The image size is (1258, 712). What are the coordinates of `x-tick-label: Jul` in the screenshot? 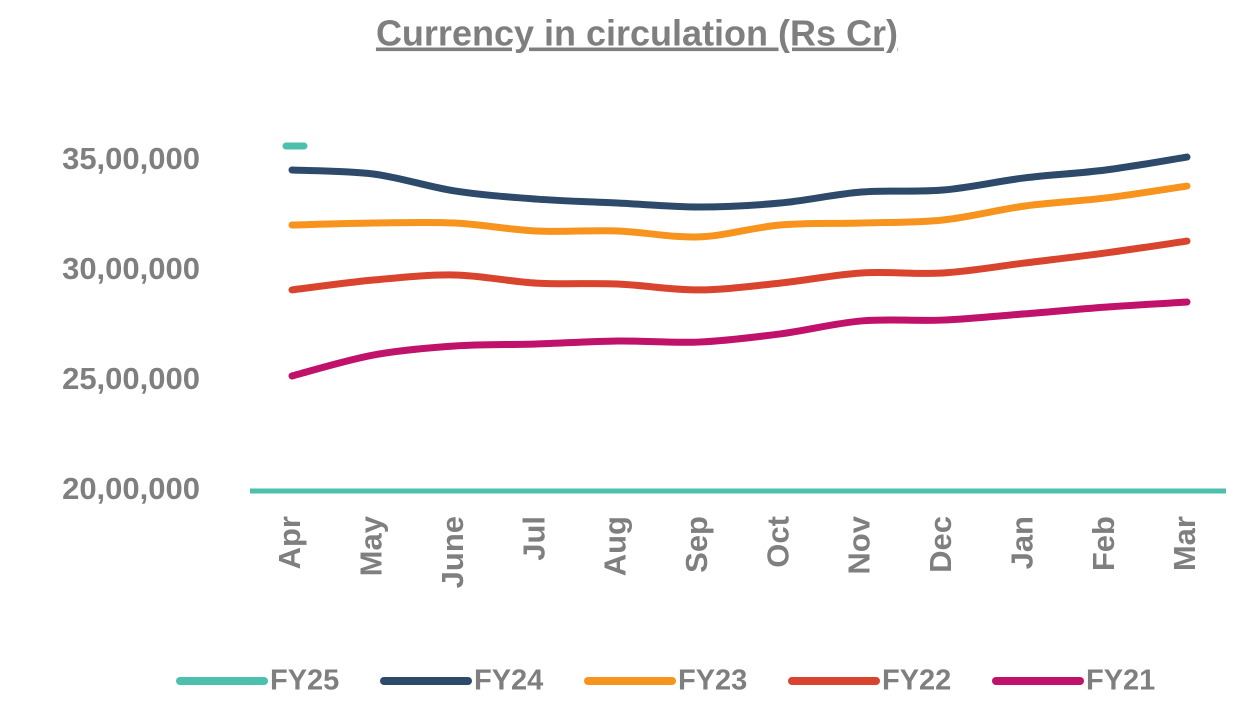 It's located at (533, 538).